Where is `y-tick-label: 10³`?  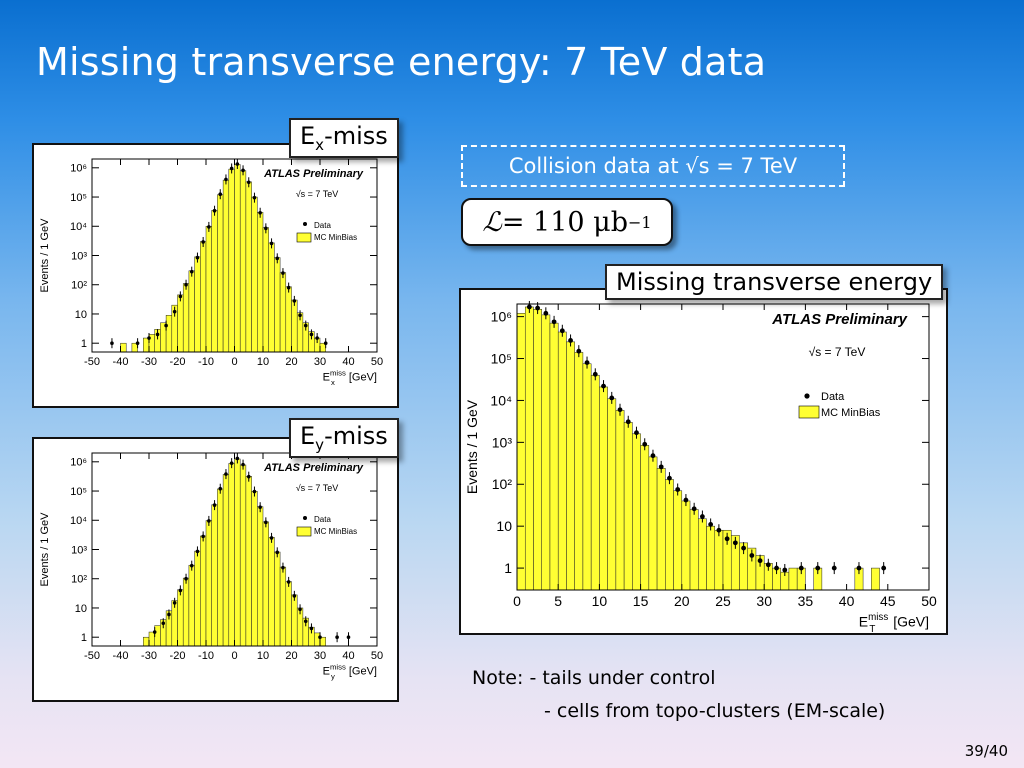 y-tick-label: 10³ is located at coordinates (79, 550).